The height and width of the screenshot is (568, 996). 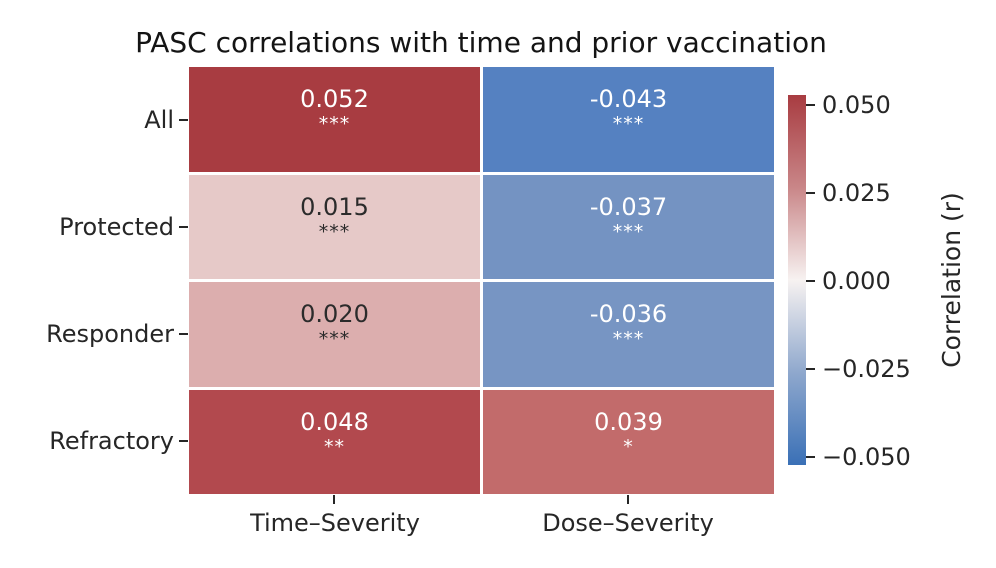 What do you see at coordinates (335, 523) in the screenshot?
I see `col-label-time-severity: Time–Severity` at bounding box center [335, 523].